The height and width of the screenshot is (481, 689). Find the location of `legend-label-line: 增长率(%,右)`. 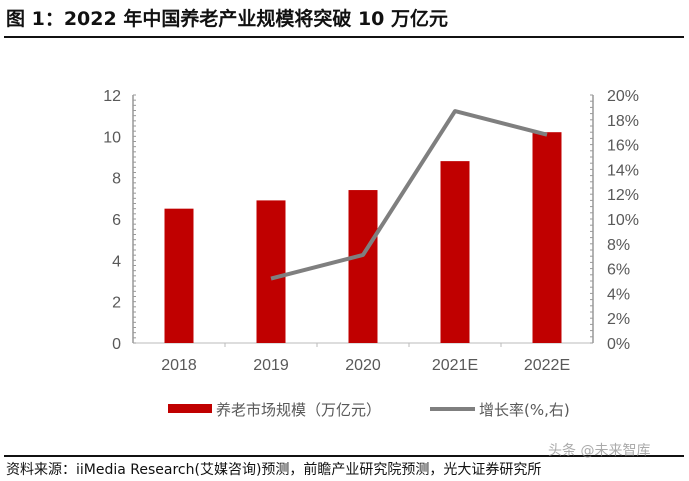

legend-label-line: 增长率(%,右) is located at coordinates (524, 410).